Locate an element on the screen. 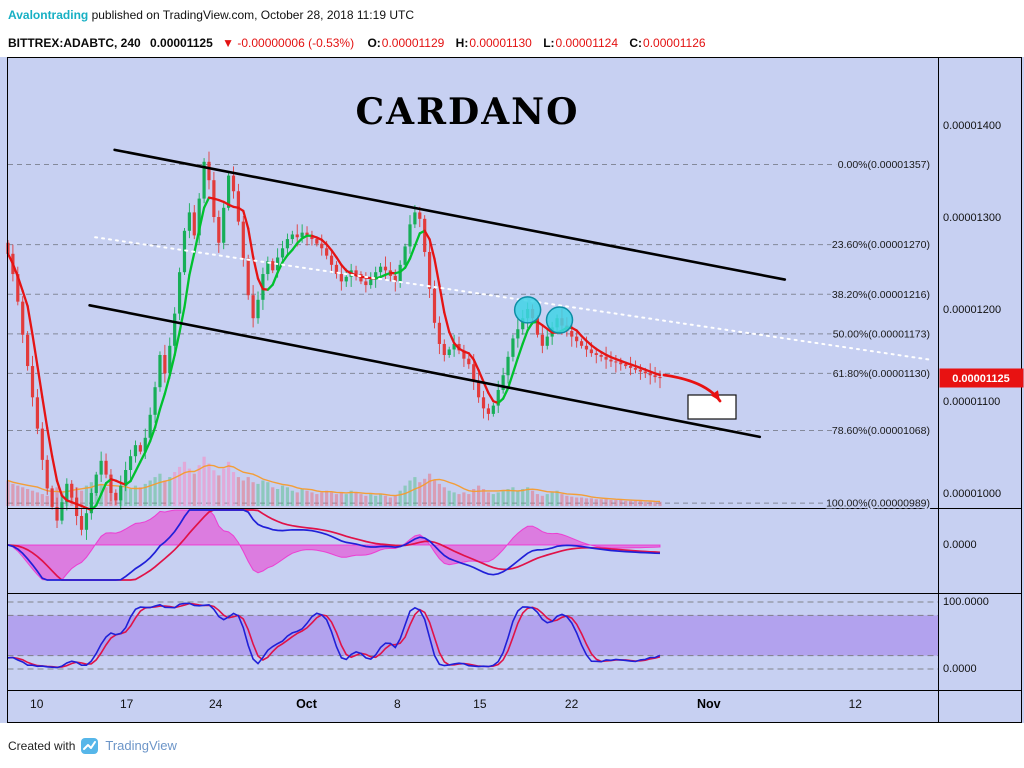  fib-label: 38.20%(0.00001216) is located at coordinates (881, 295).